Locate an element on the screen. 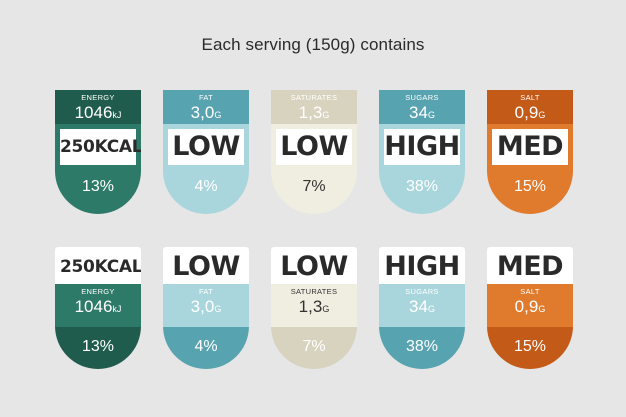 The width and height of the screenshot is (626, 417). fat-label-bottom: LOW FAT 3,0G 4% is located at coordinates (206, 308).